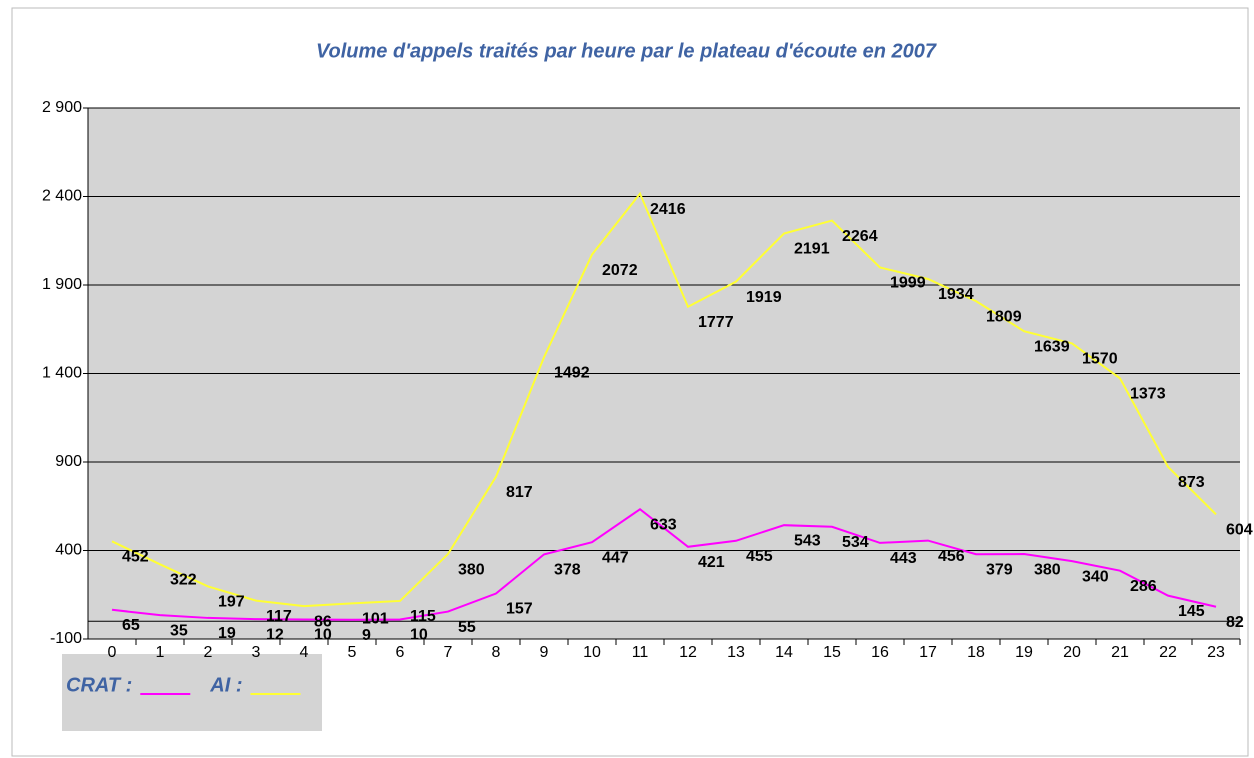 The image size is (1254, 758). I want to click on x-tick-label: 12, so click(688, 652).